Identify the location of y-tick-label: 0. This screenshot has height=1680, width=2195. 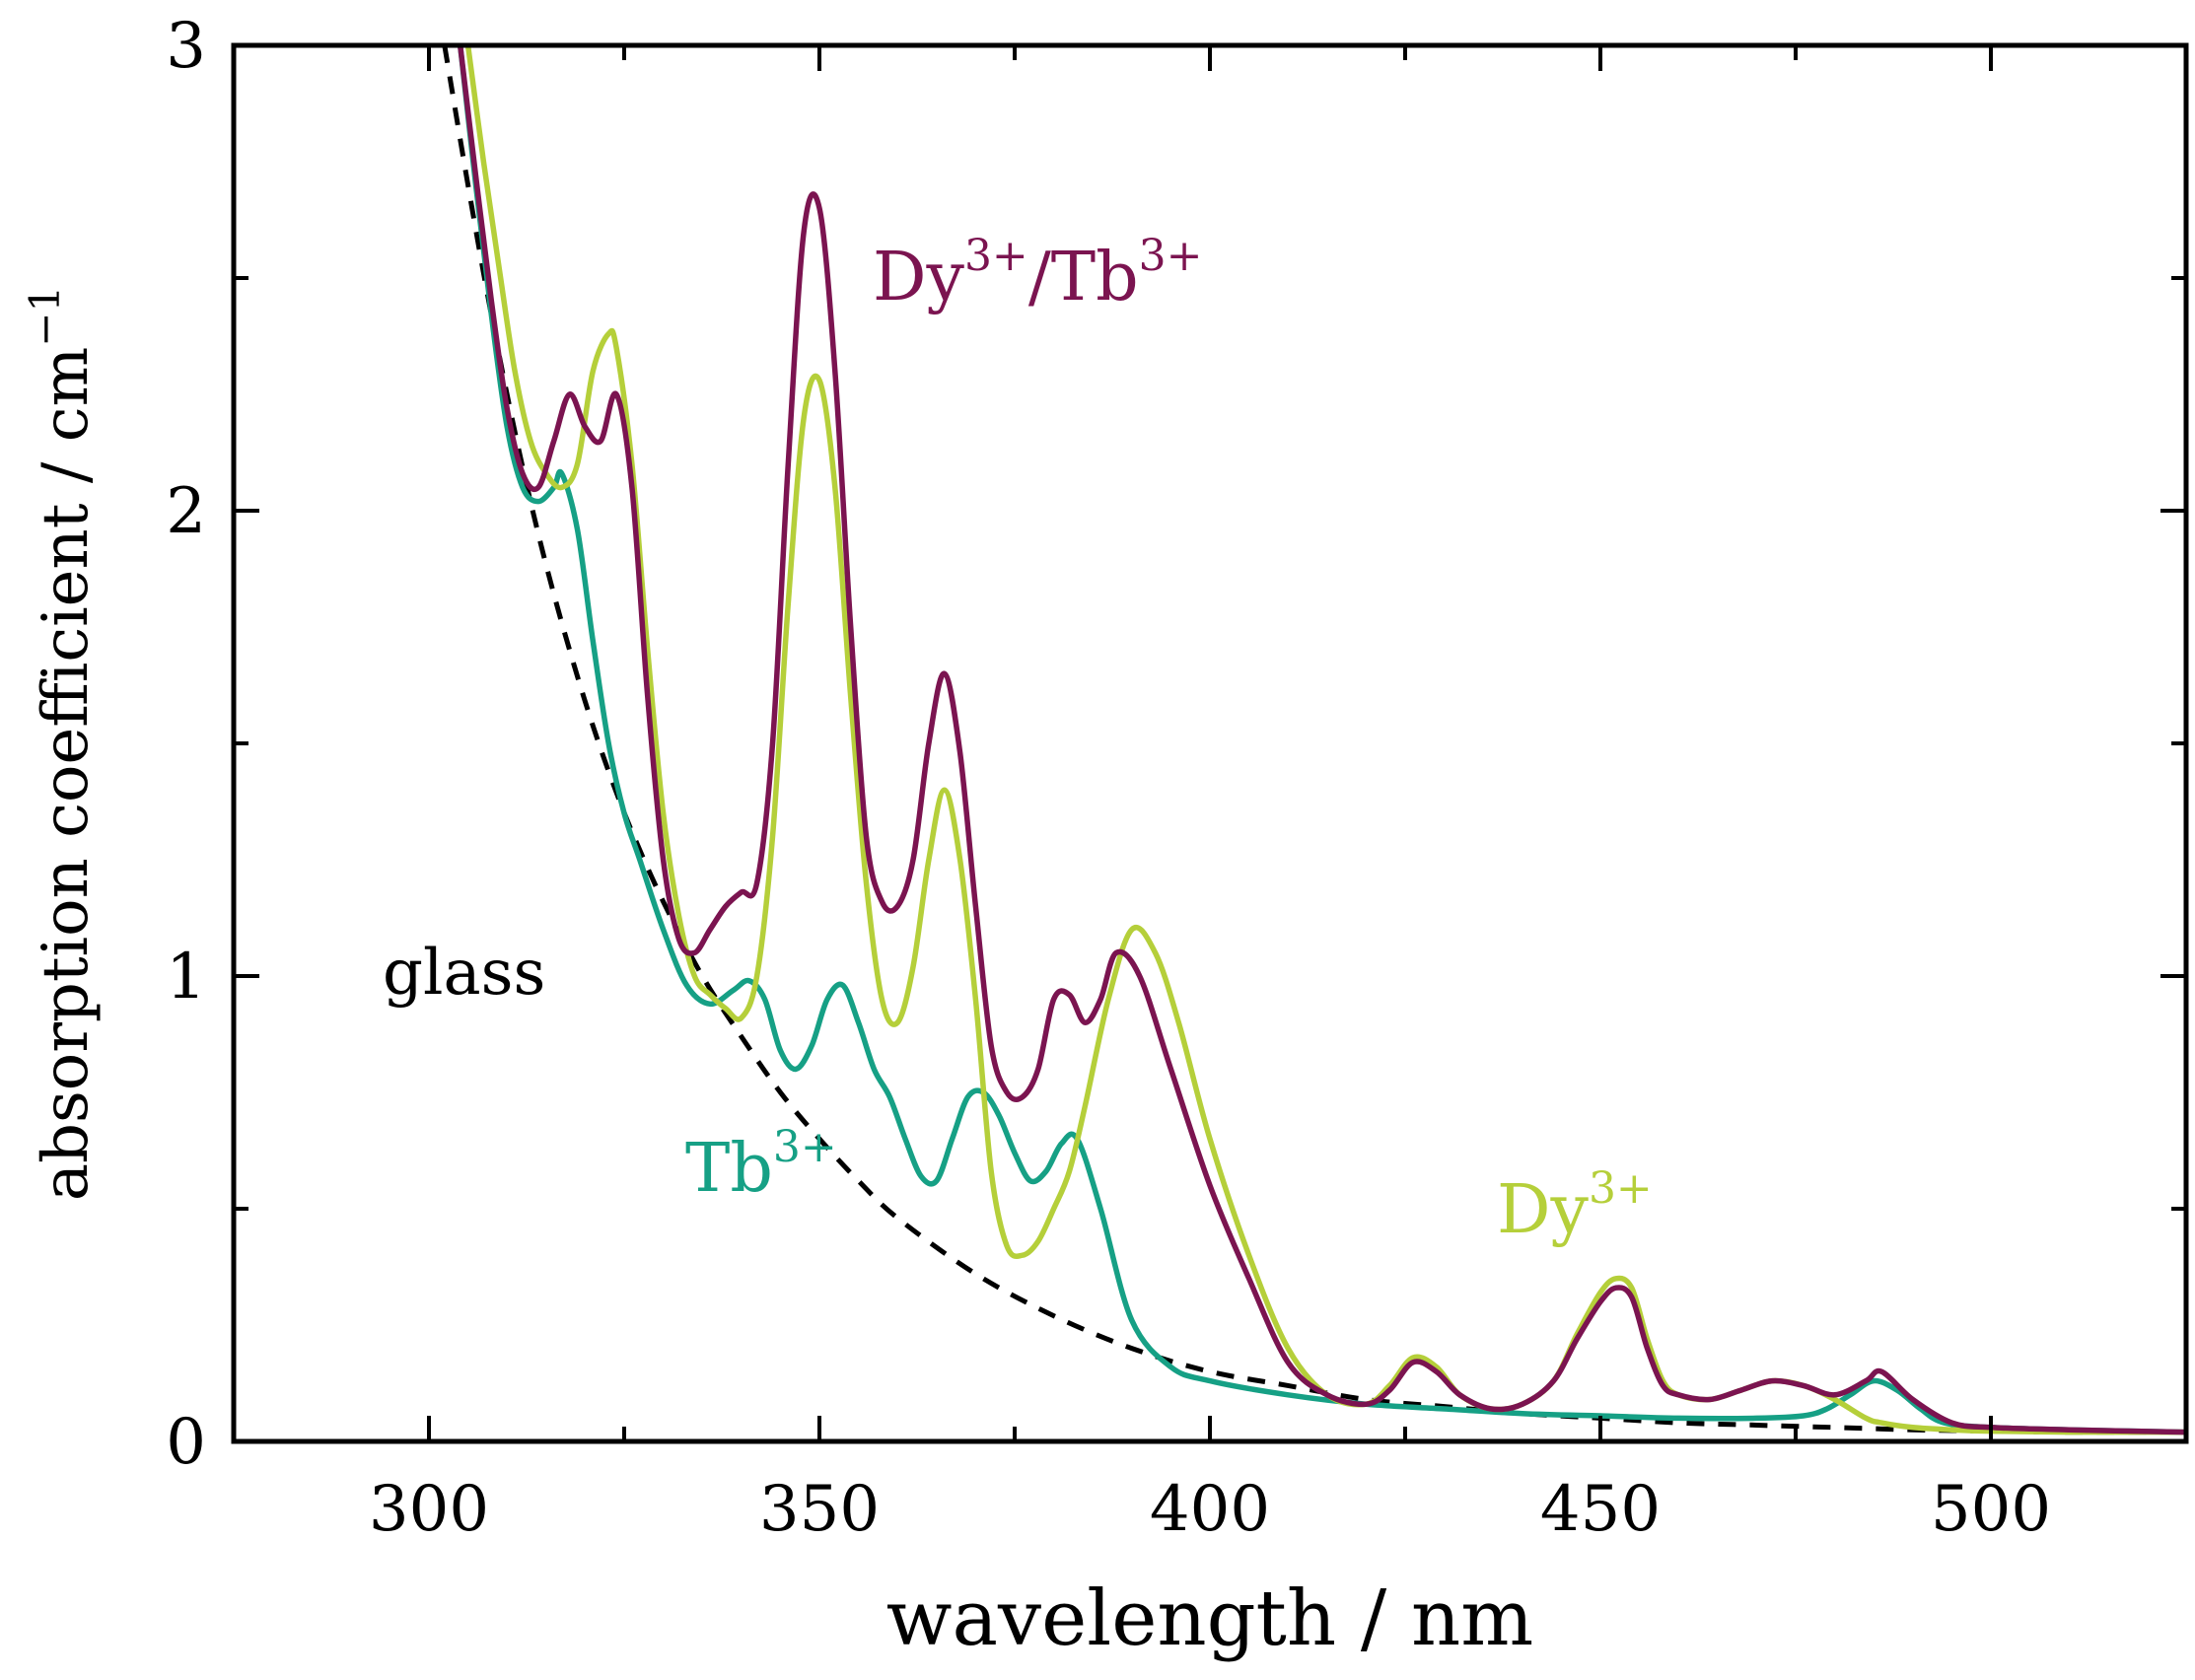
(186, 1442).